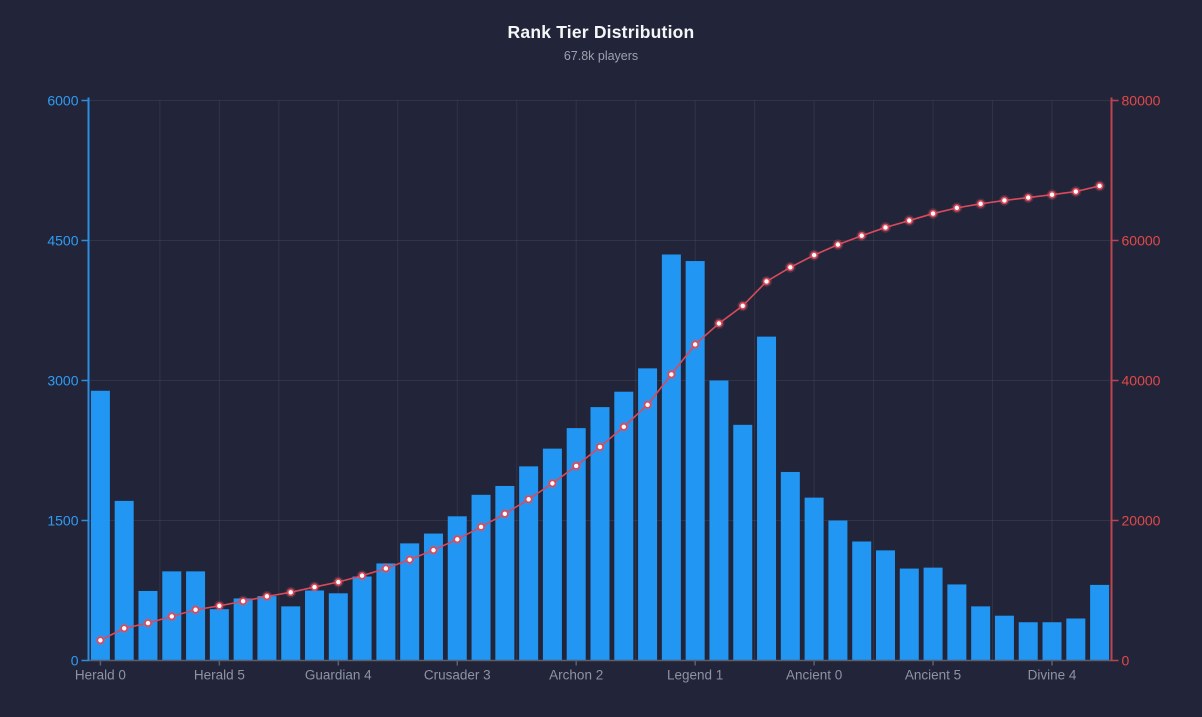  What do you see at coordinates (62, 241) in the screenshot?
I see `y-axis-left-label: 4500` at bounding box center [62, 241].